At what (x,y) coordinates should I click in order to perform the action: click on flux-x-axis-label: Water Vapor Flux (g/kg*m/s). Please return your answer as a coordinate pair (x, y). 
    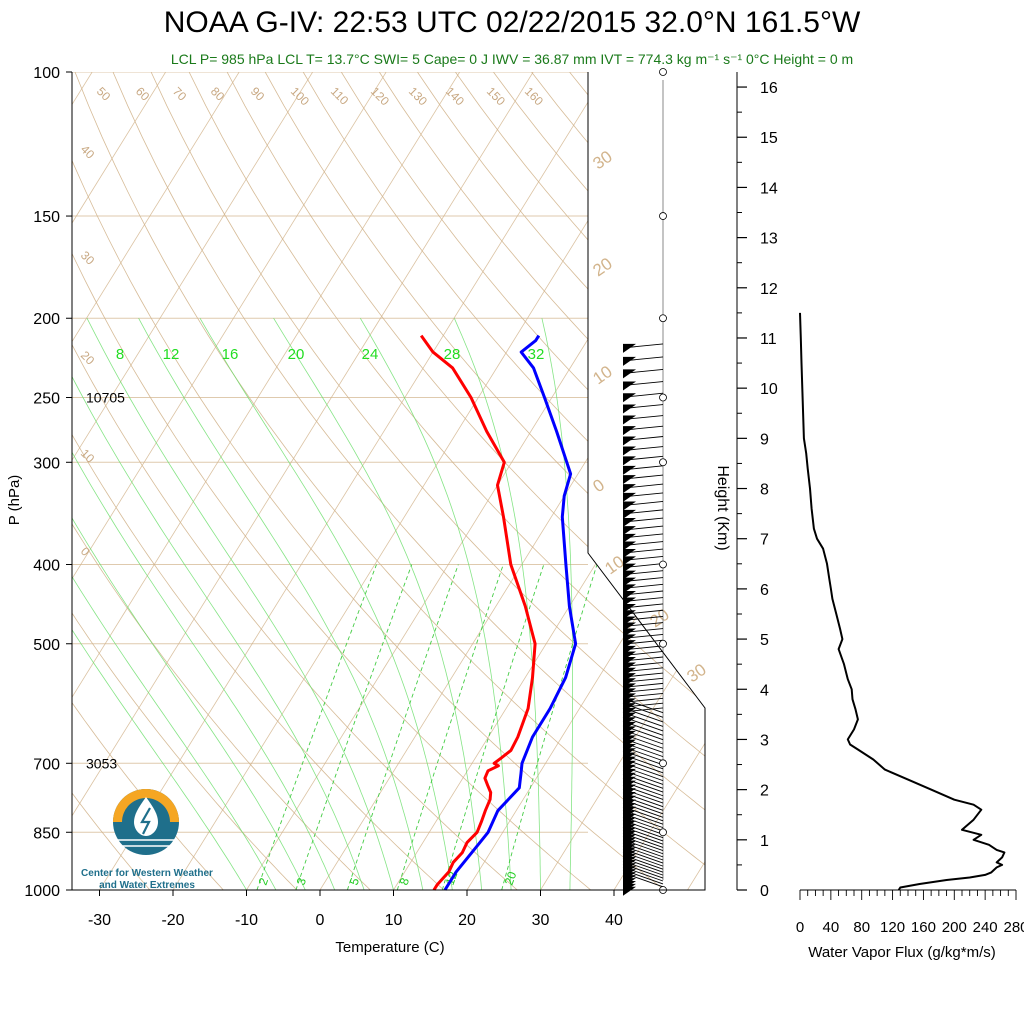
    Looking at the image, I should click on (902, 952).